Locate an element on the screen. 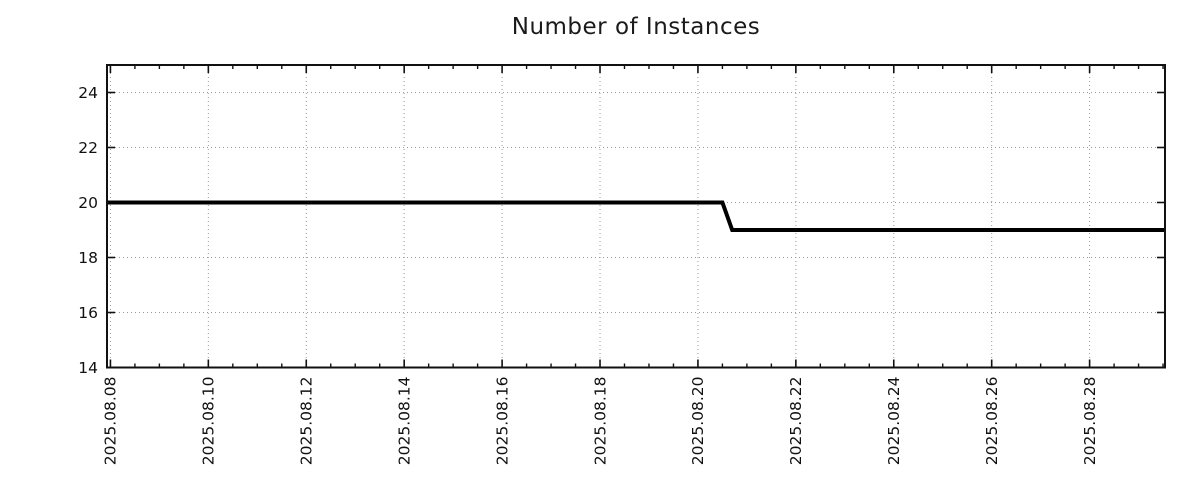 The height and width of the screenshot is (500, 1200). x-tick-label: 2025.08.18 is located at coordinates (600, 421).